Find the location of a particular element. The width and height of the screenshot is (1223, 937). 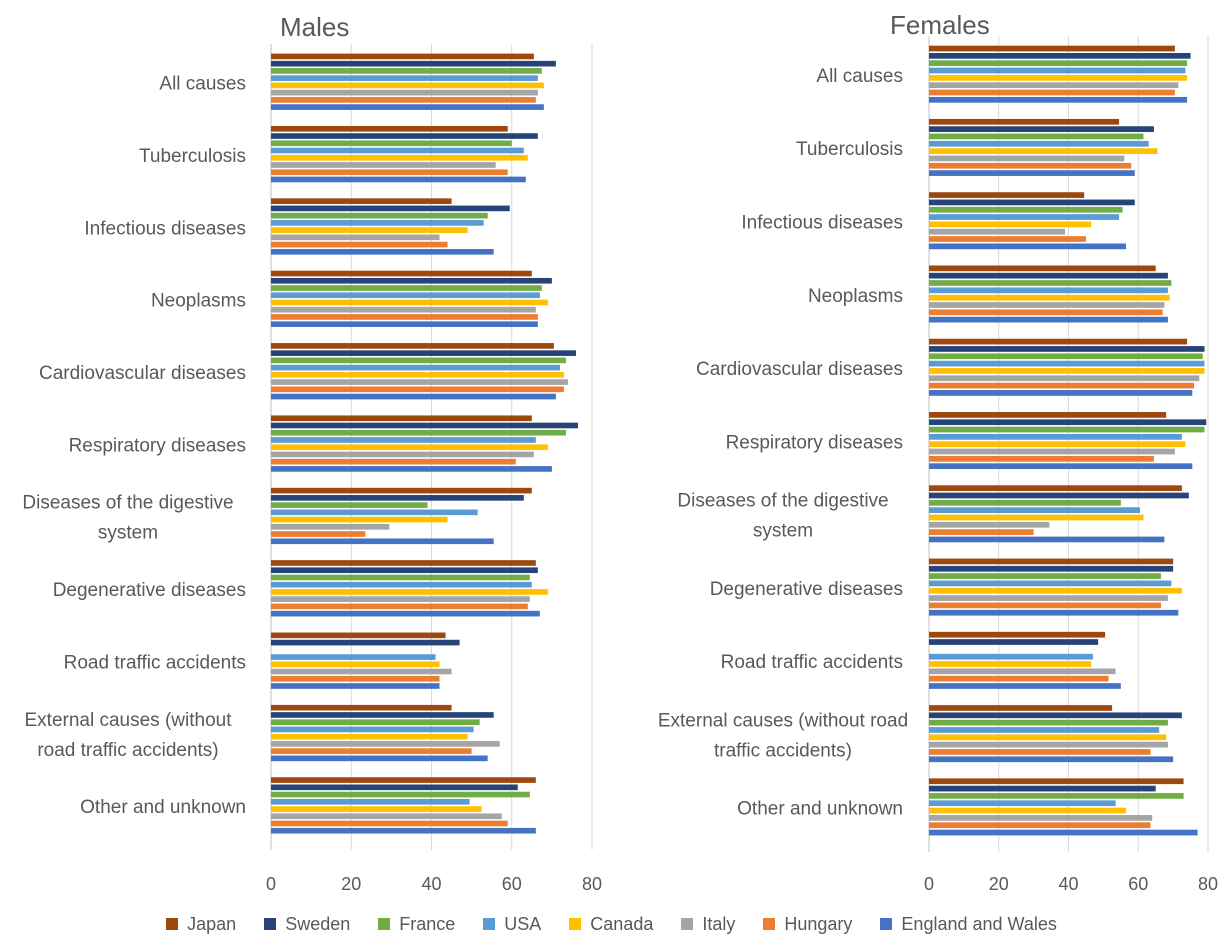

category-label: system is located at coordinates (783, 531).